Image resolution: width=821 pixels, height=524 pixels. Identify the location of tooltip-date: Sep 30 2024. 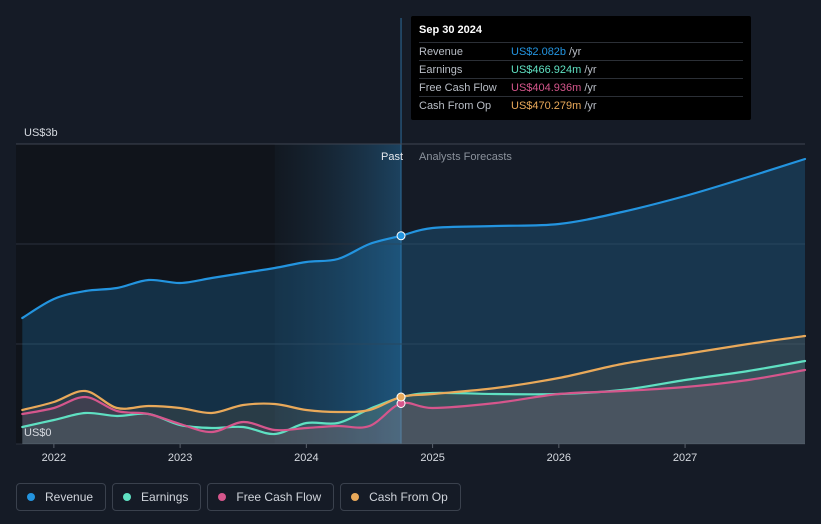
(450, 30).